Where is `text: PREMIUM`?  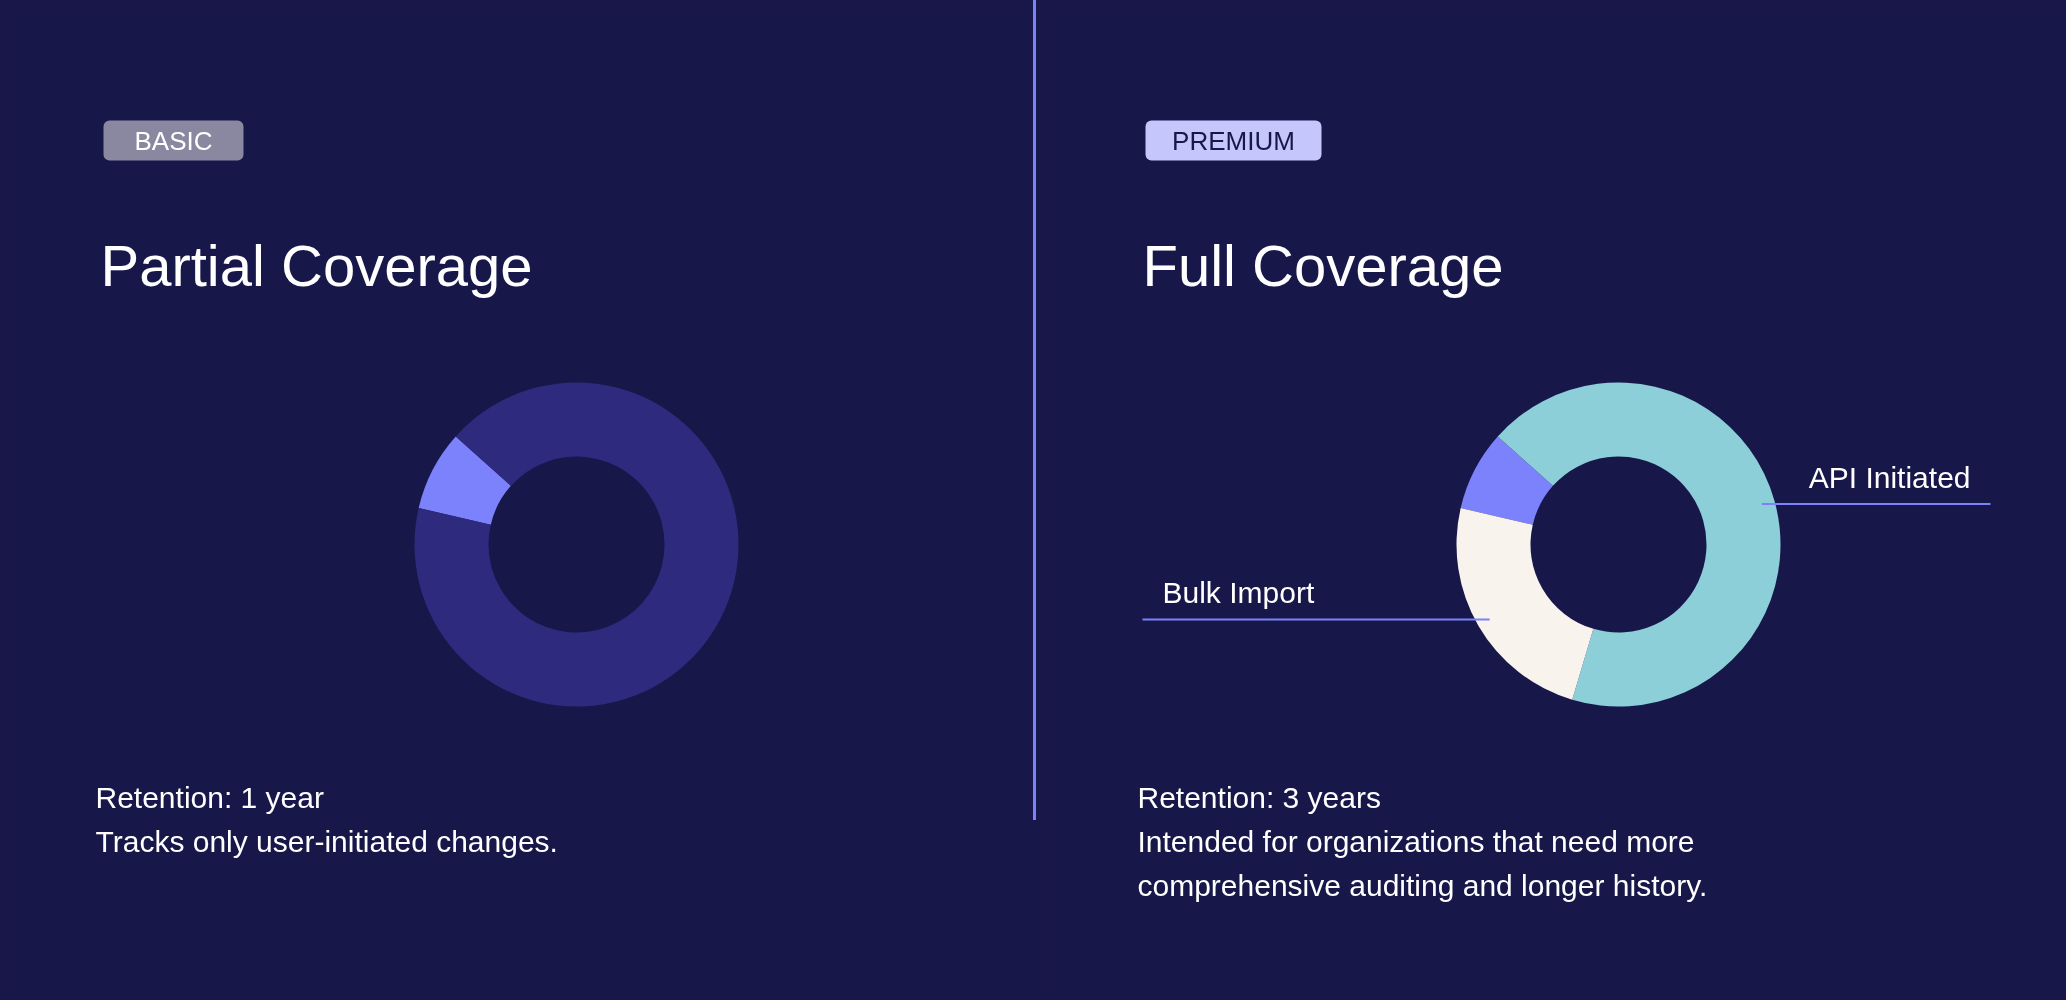
text: PREMIUM is located at coordinates (1233, 140).